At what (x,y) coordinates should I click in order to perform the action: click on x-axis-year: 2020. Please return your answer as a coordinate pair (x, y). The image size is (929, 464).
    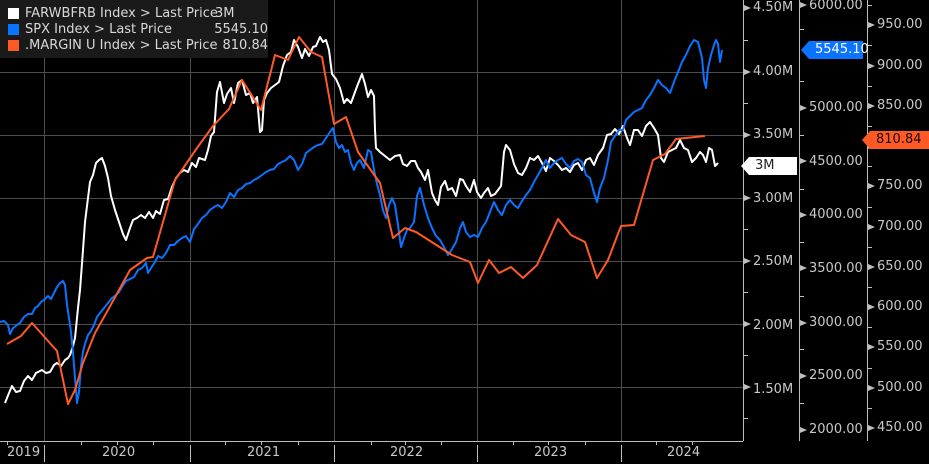
    Looking at the image, I should click on (119, 452).